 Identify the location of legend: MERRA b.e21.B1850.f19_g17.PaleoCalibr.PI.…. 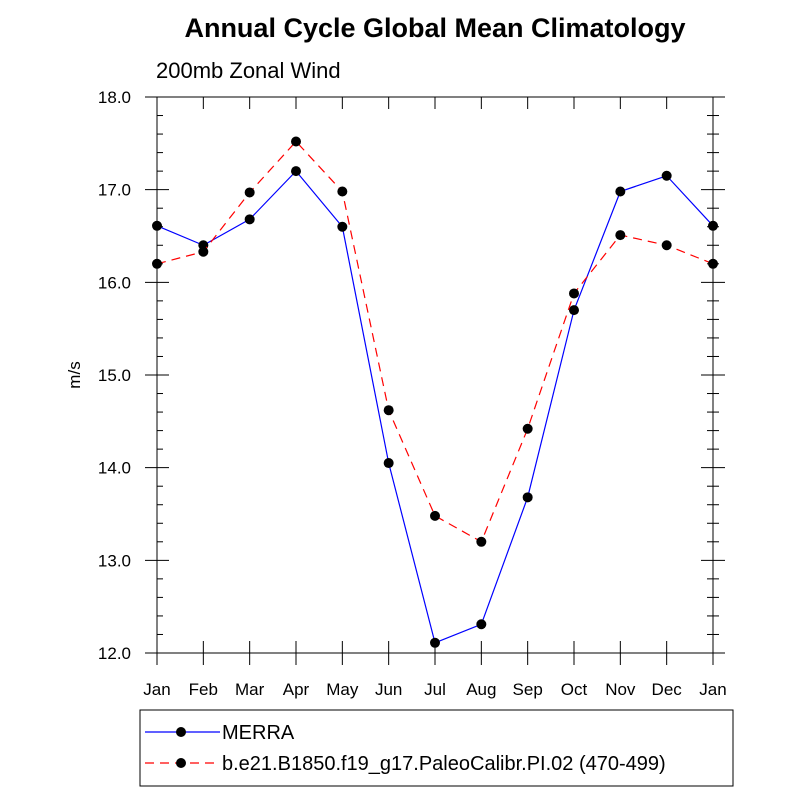
(436, 748).